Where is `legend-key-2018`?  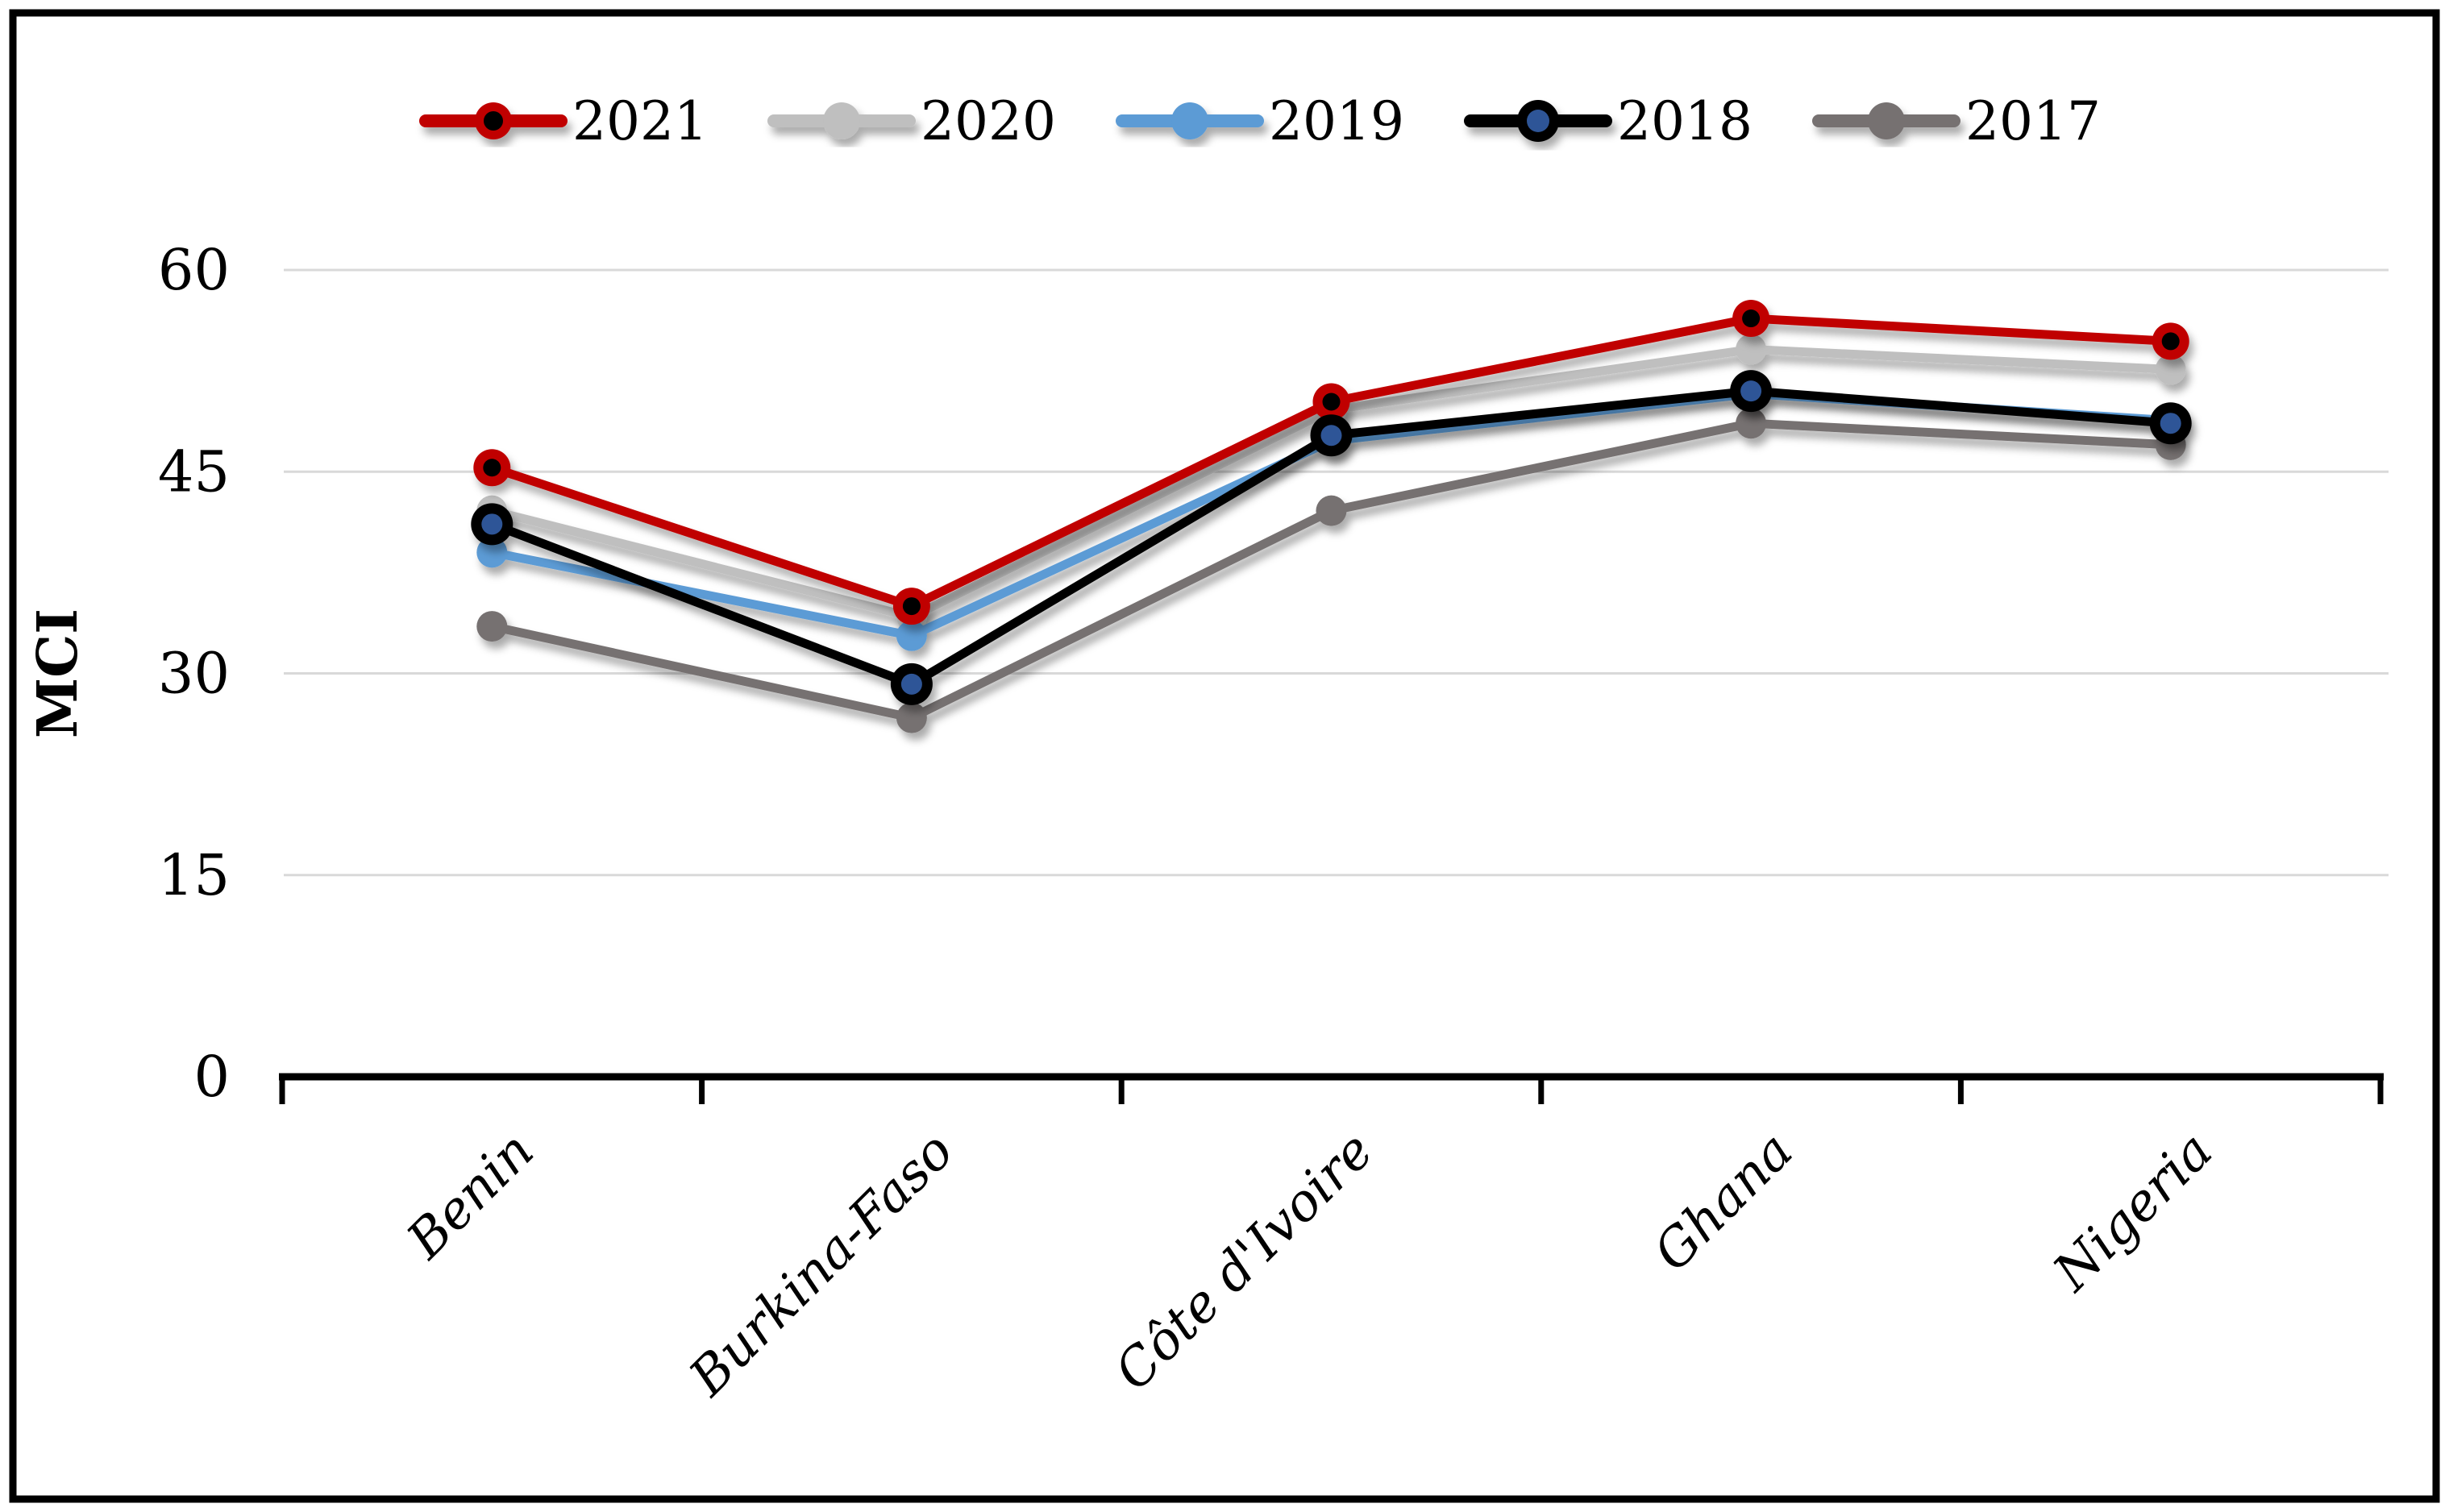 legend-key-2018 is located at coordinates (1538, 121).